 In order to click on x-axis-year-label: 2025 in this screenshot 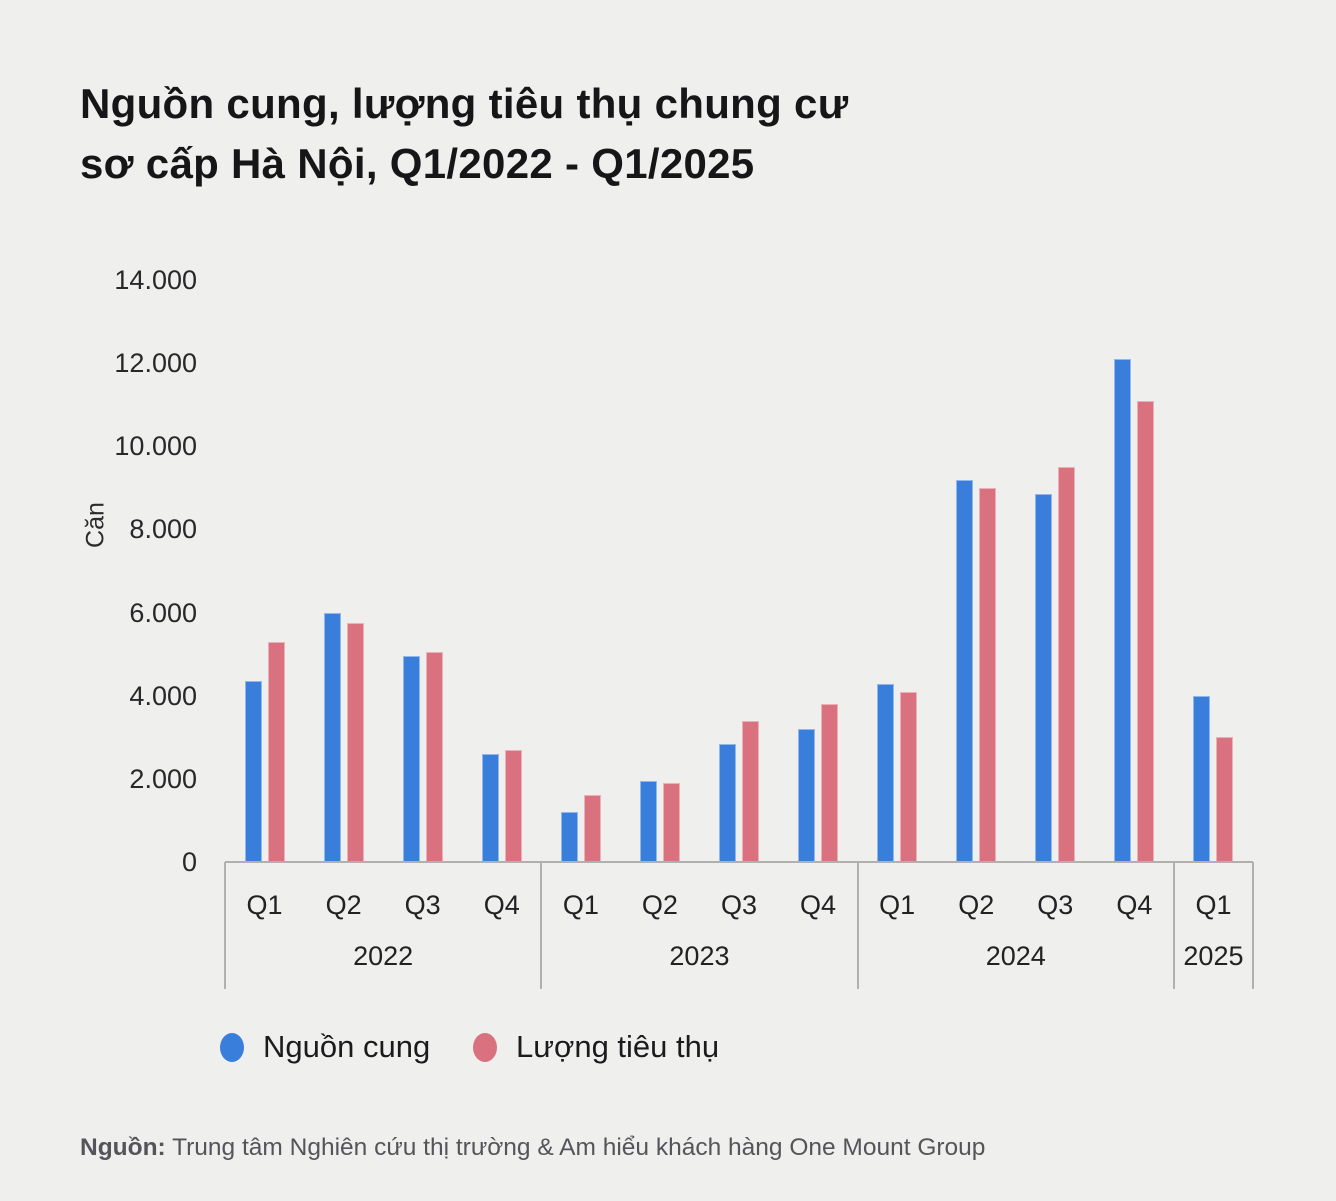, I will do `click(1213, 956)`.